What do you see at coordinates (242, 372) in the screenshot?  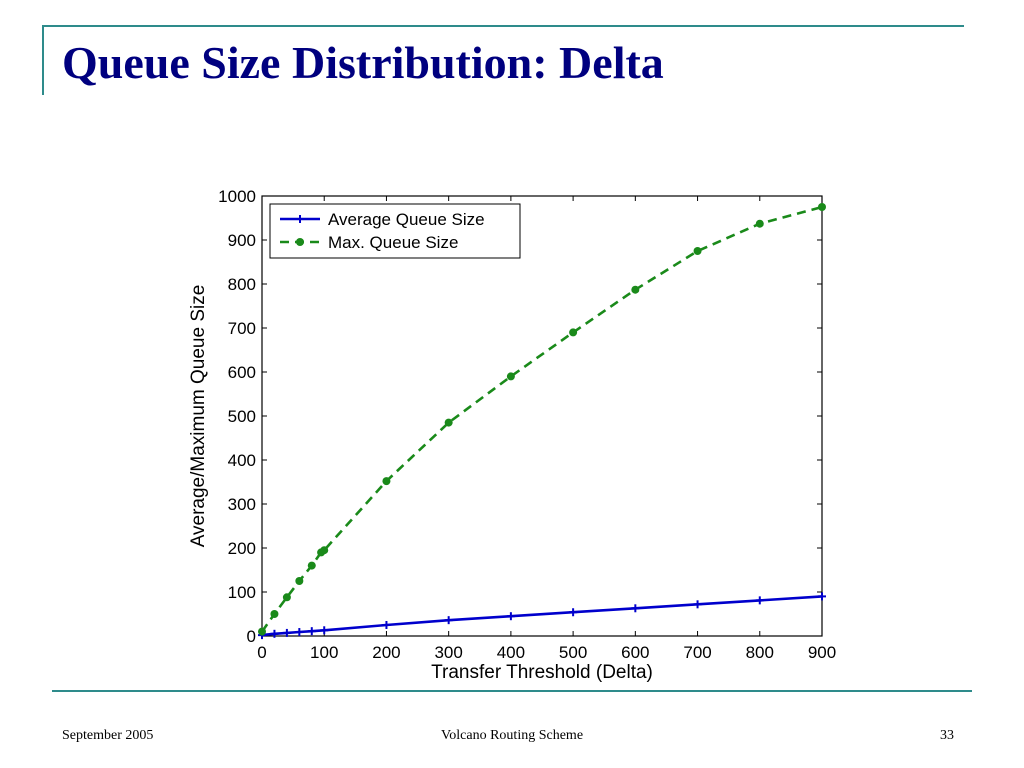 I see `y-tick-label: 600` at bounding box center [242, 372].